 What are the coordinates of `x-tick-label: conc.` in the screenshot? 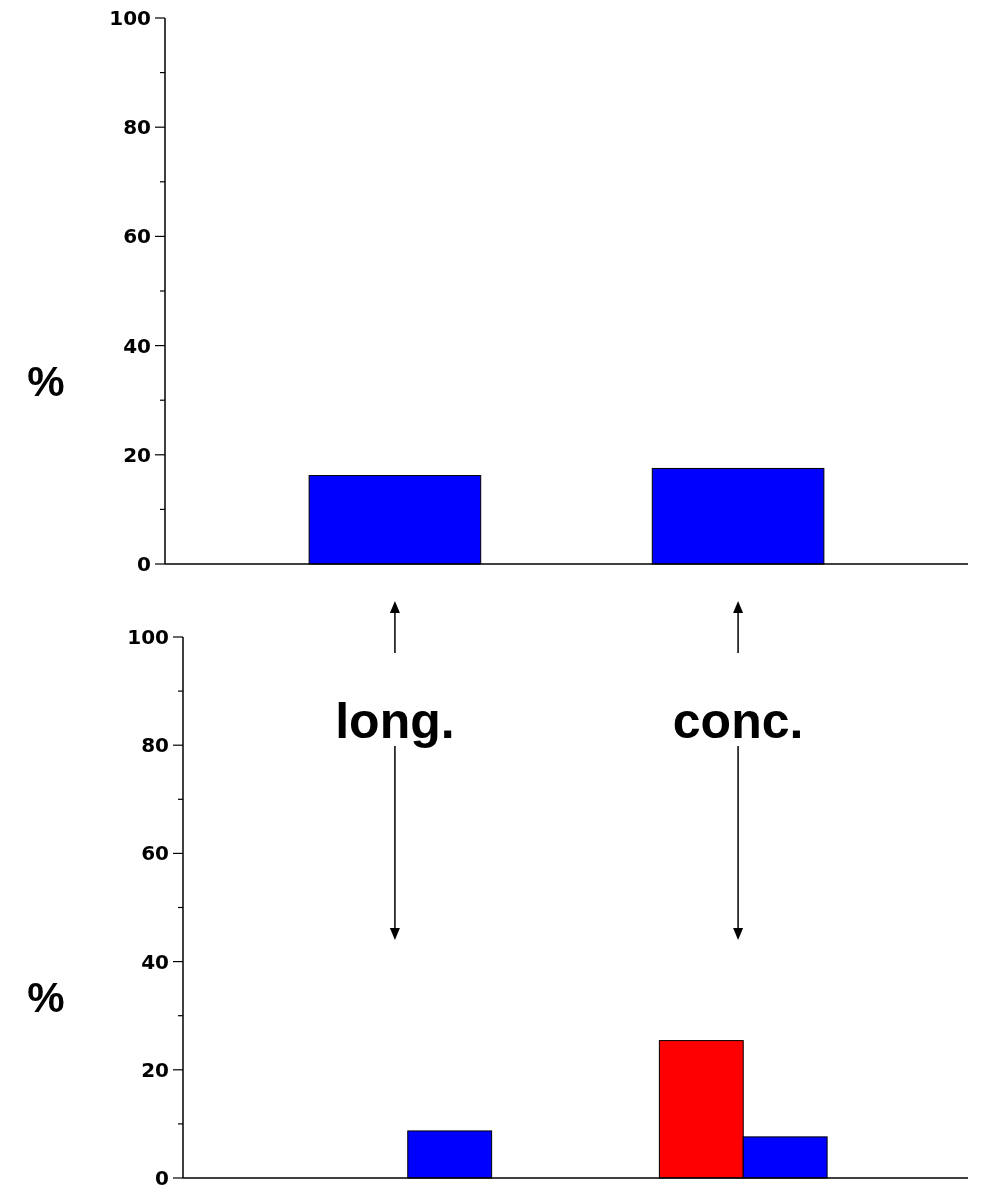 It's located at (738, 720).